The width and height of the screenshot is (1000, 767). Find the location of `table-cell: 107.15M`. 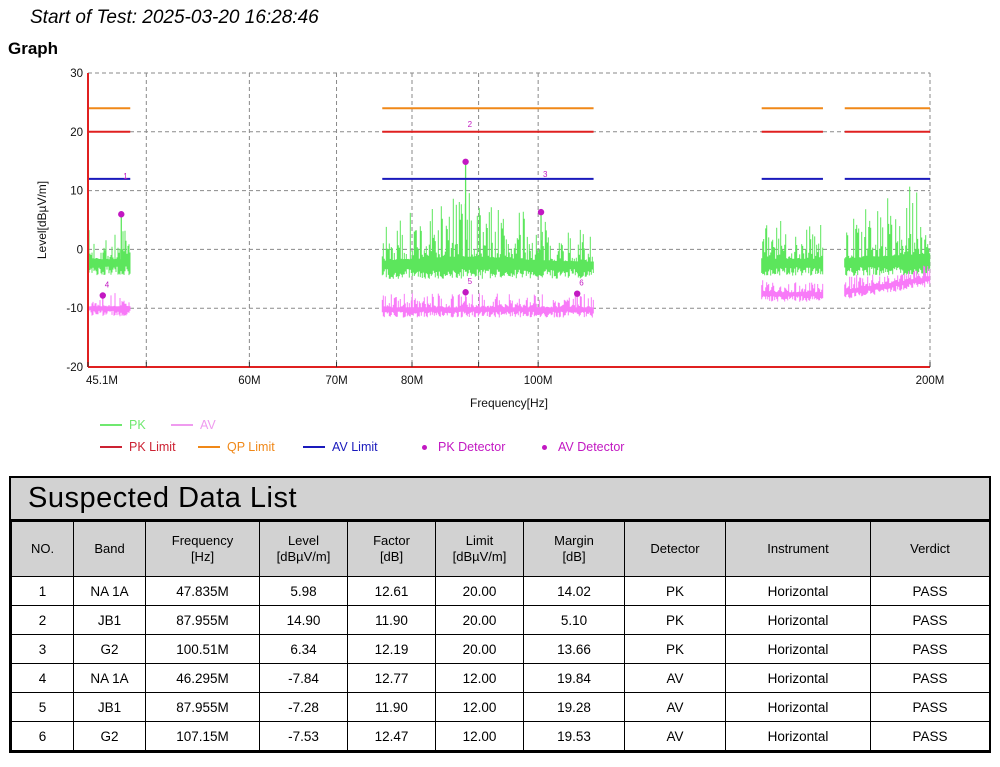

table-cell: 107.15M is located at coordinates (202, 736).